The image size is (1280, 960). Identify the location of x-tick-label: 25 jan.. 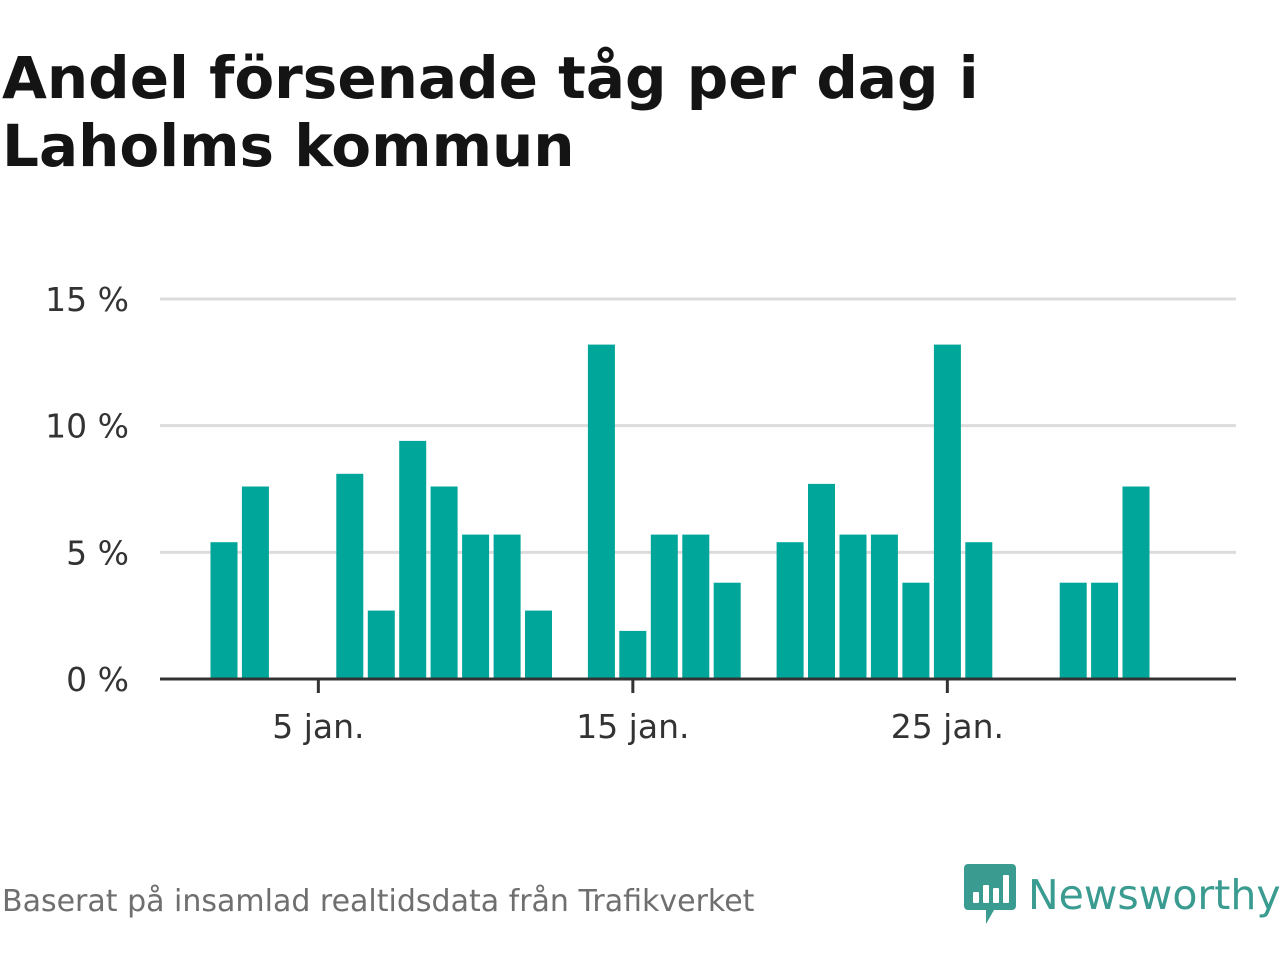
(947, 726).